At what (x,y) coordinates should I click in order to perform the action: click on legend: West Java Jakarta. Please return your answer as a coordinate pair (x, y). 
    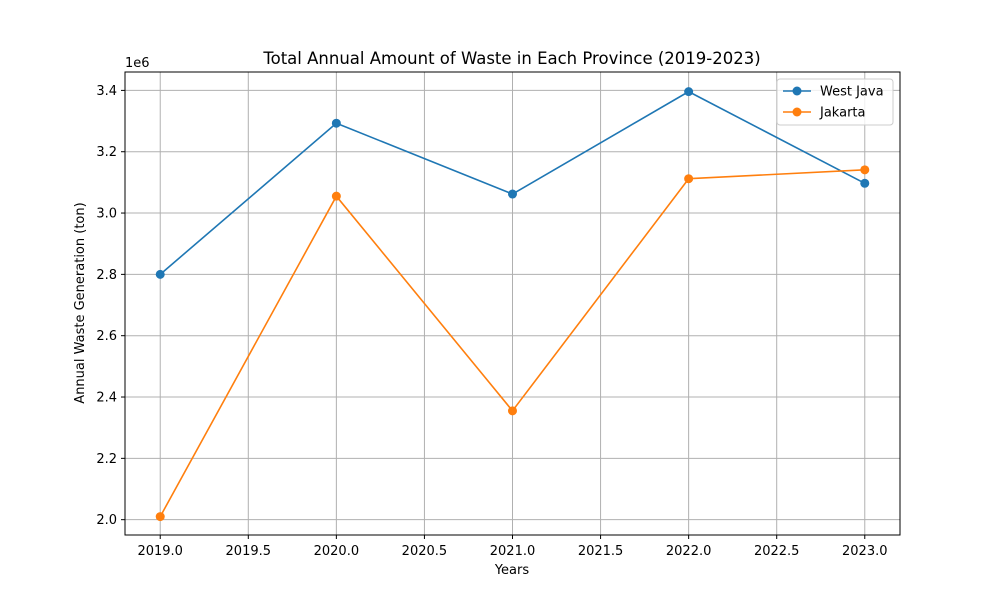
    Looking at the image, I should click on (835, 102).